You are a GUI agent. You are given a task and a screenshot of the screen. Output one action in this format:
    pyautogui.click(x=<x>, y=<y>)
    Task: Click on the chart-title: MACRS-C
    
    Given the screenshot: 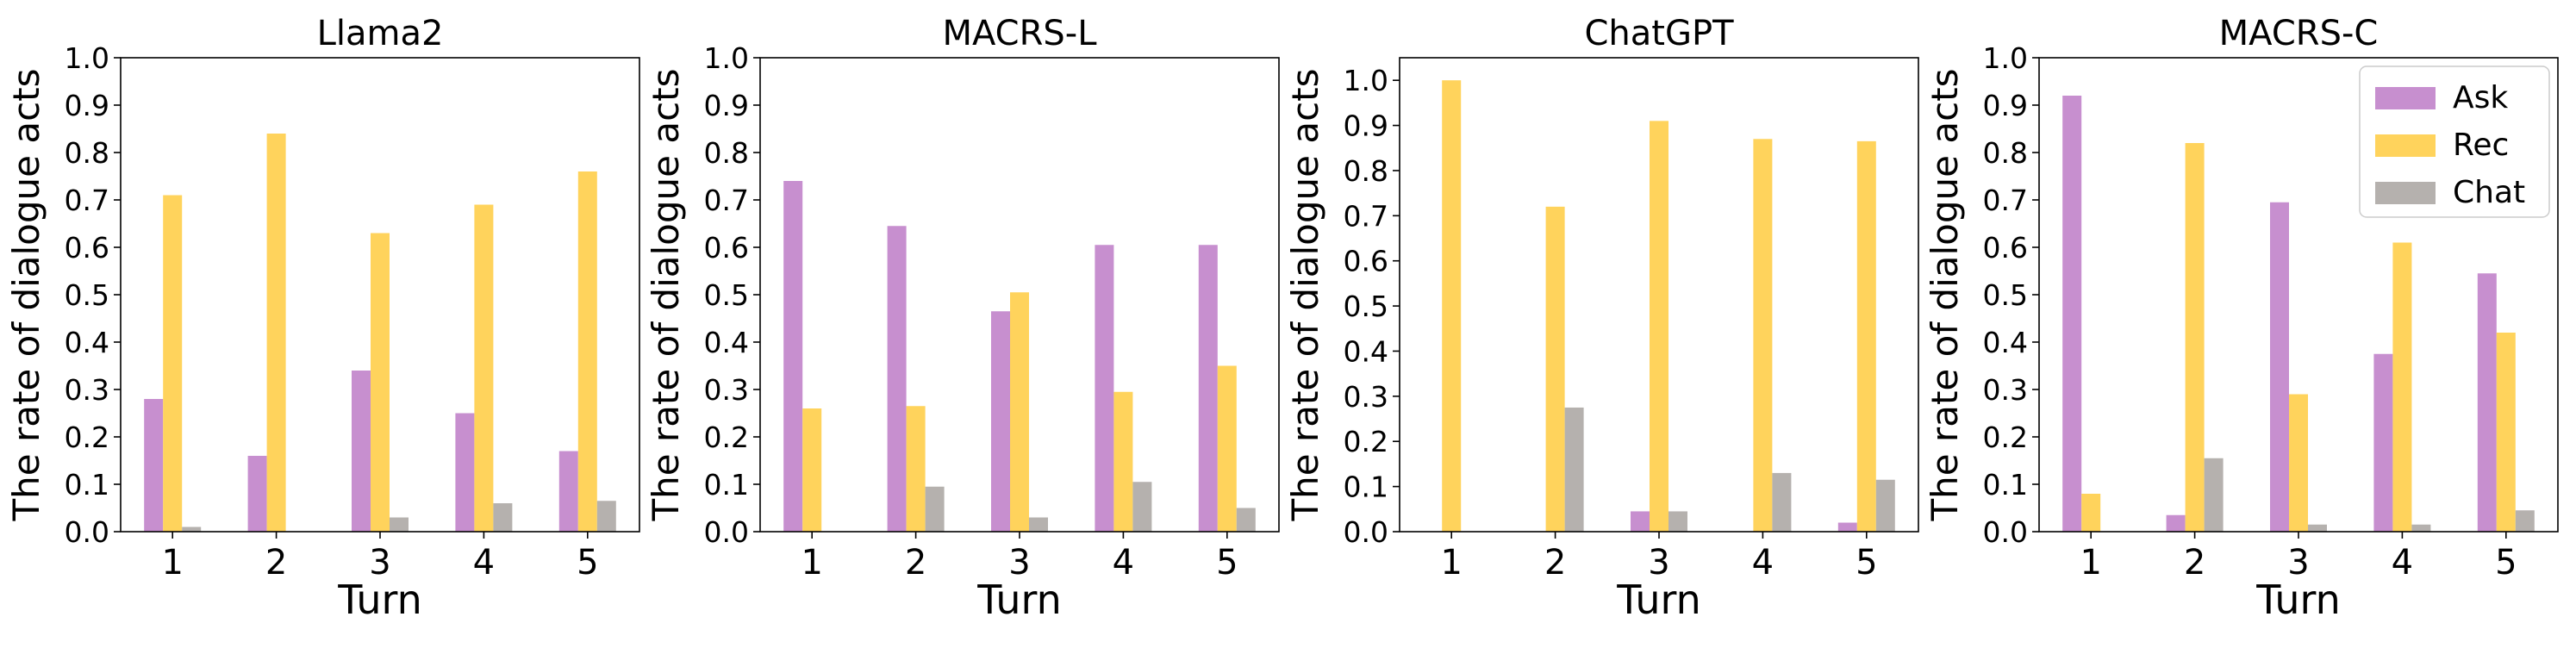 What is the action you would take?
    pyautogui.click(x=2299, y=33)
    